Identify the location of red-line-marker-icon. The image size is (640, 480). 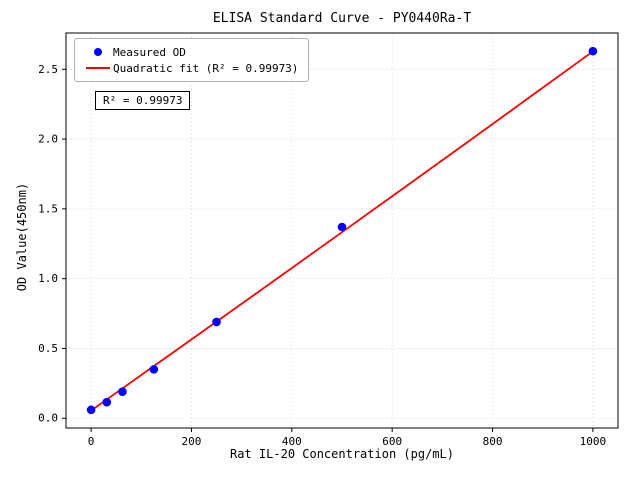
(98, 68).